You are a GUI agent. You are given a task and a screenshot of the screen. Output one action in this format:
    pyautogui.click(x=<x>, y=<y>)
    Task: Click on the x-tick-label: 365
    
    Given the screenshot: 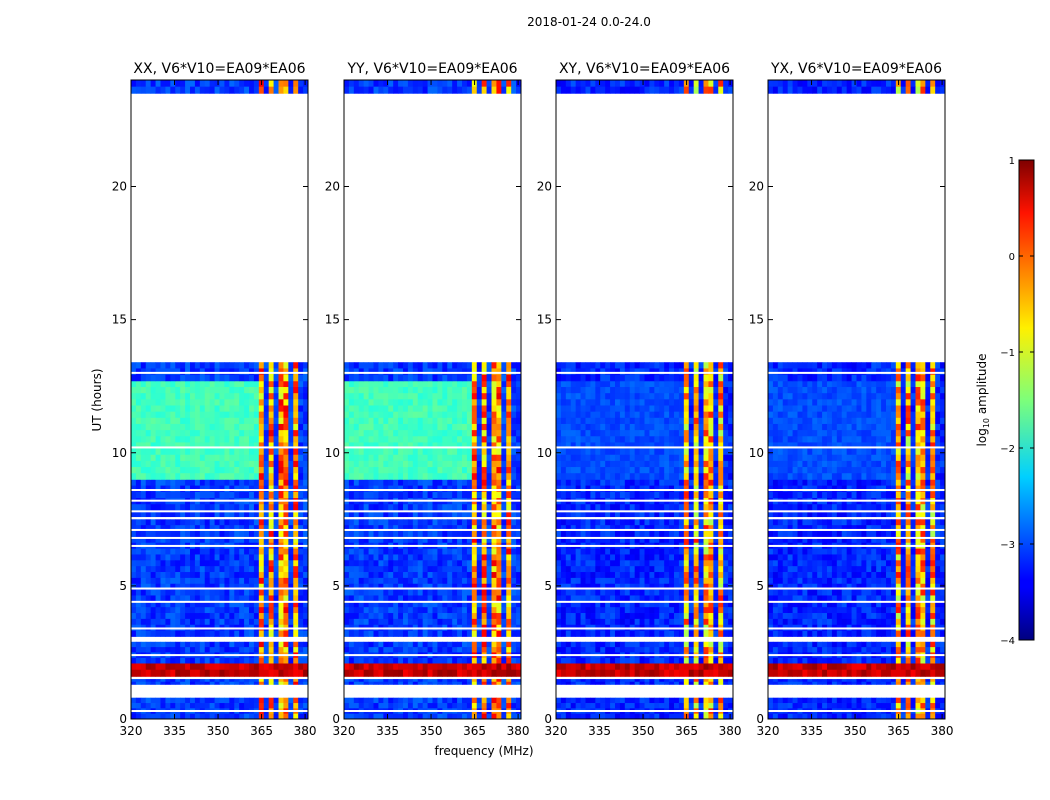 What is the action you would take?
    pyautogui.click(x=261, y=731)
    